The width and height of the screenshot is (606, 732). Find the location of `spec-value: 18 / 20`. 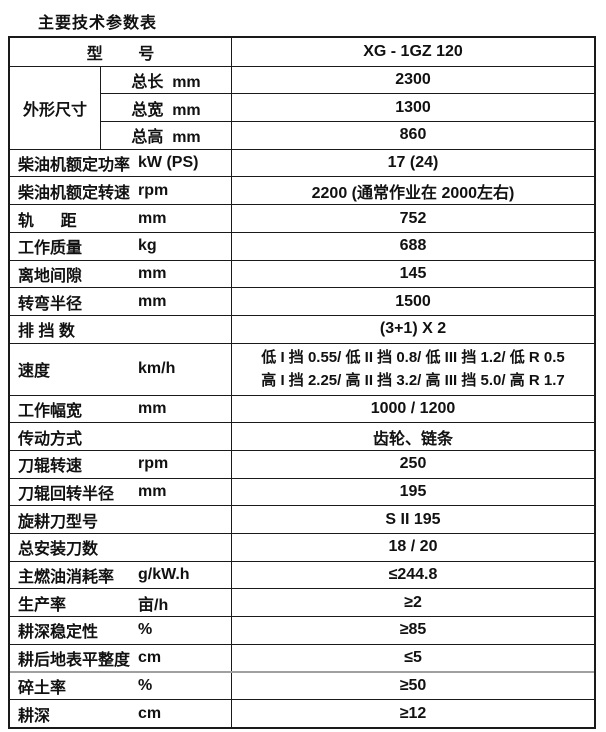

spec-value: 18 / 20 is located at coordinates (412, 547).